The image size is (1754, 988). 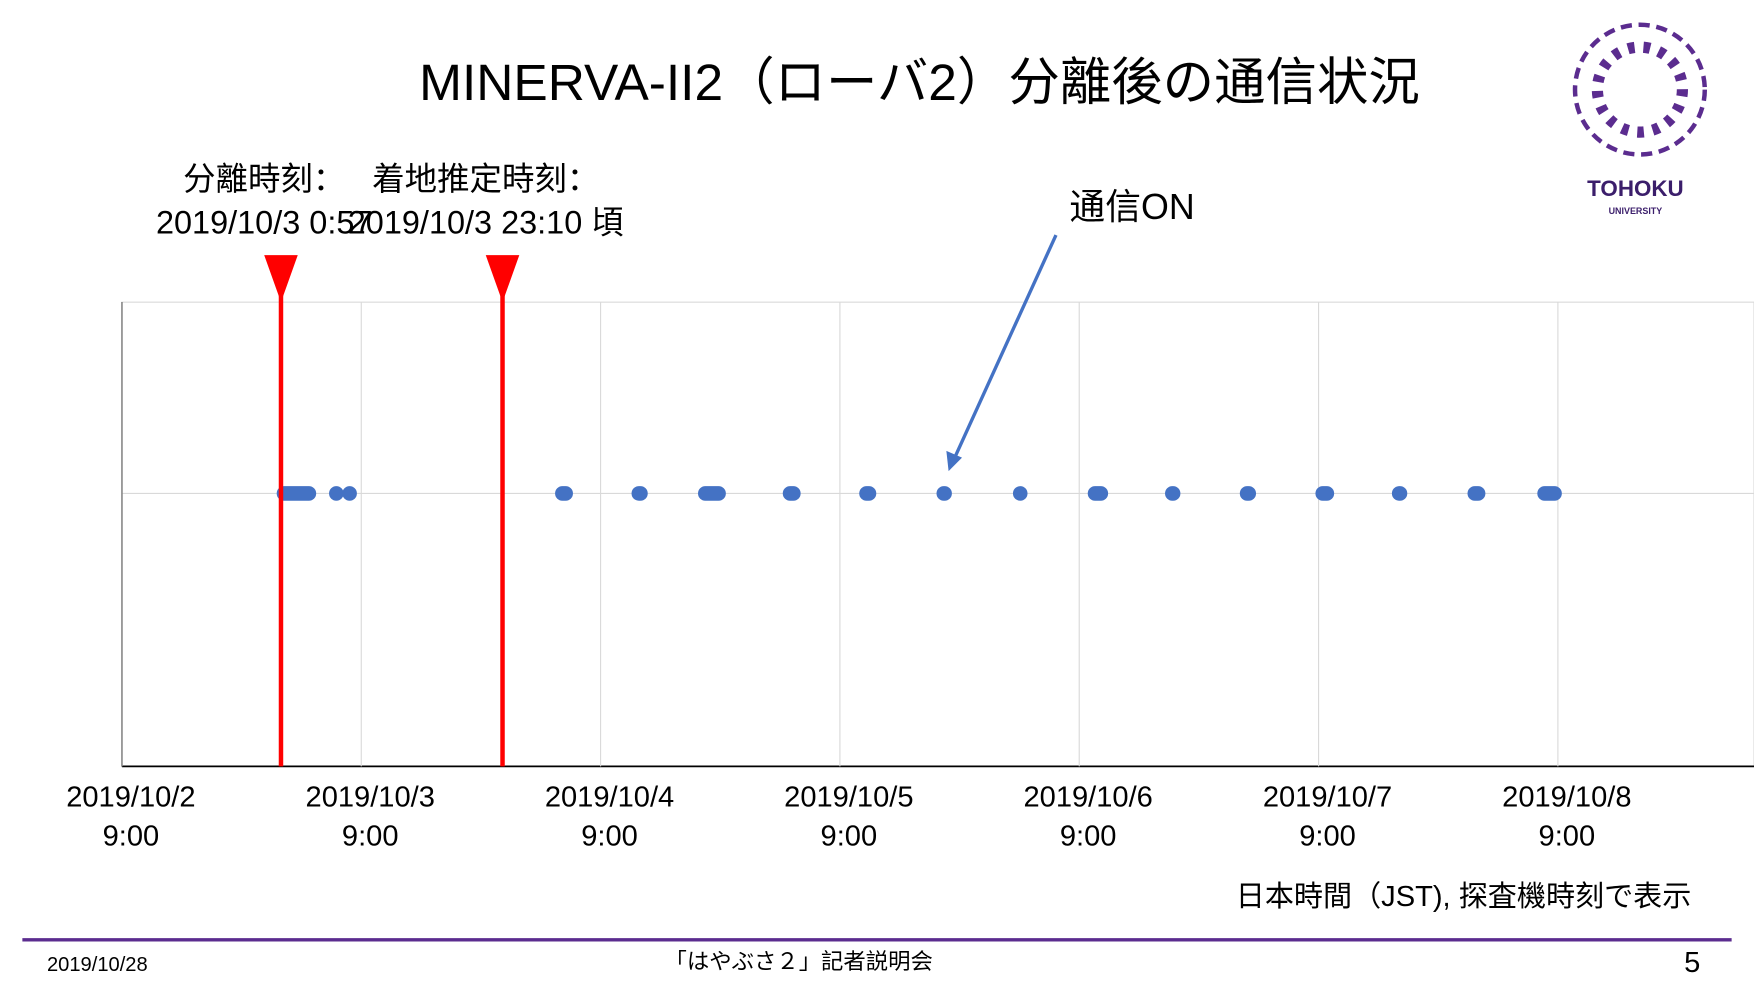 I want to click on x-tick-label: 2019/10/2, so click(x=130, y=798).